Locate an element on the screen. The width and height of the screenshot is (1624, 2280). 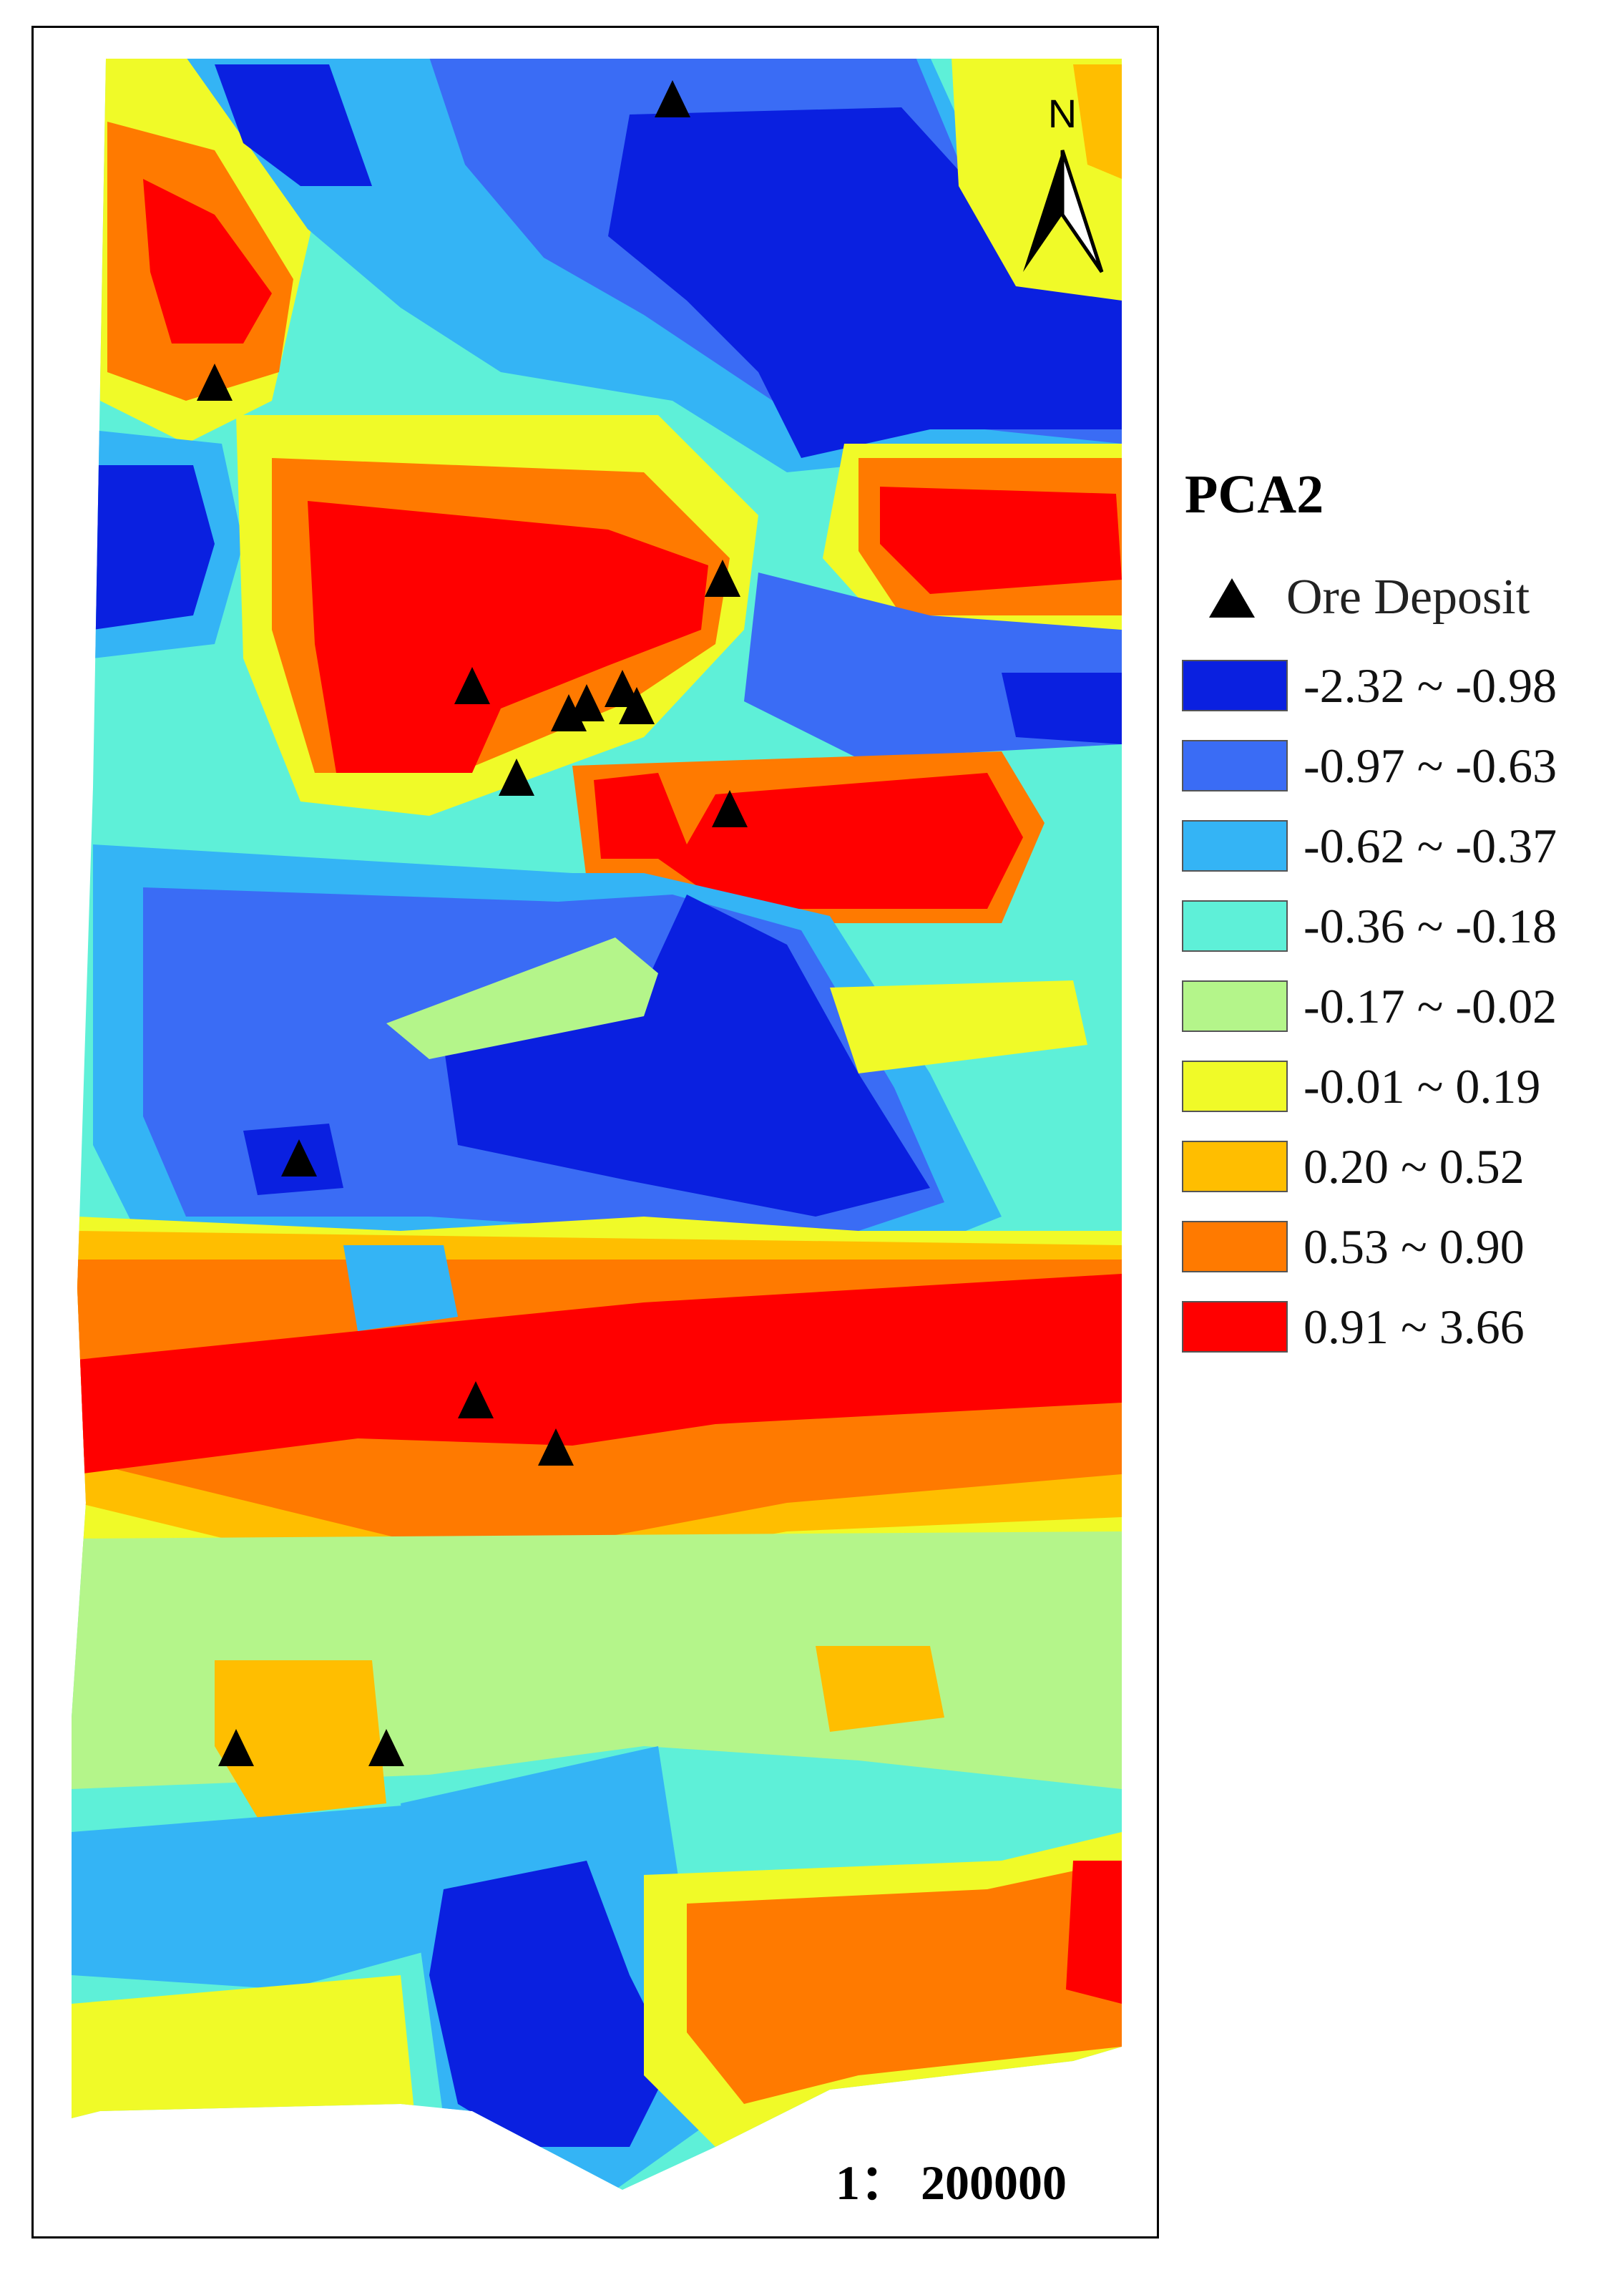
legend-class-6: -0.01 ~ 0.19 is located at coordinates (1361, 1086).